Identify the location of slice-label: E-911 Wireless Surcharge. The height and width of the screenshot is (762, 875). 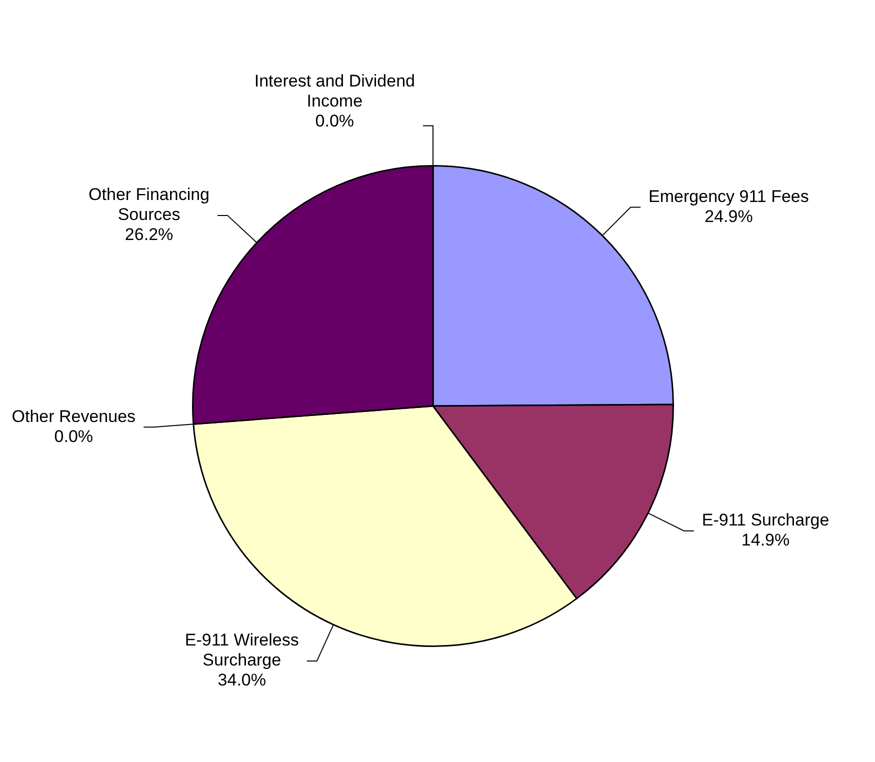
(241, 650).